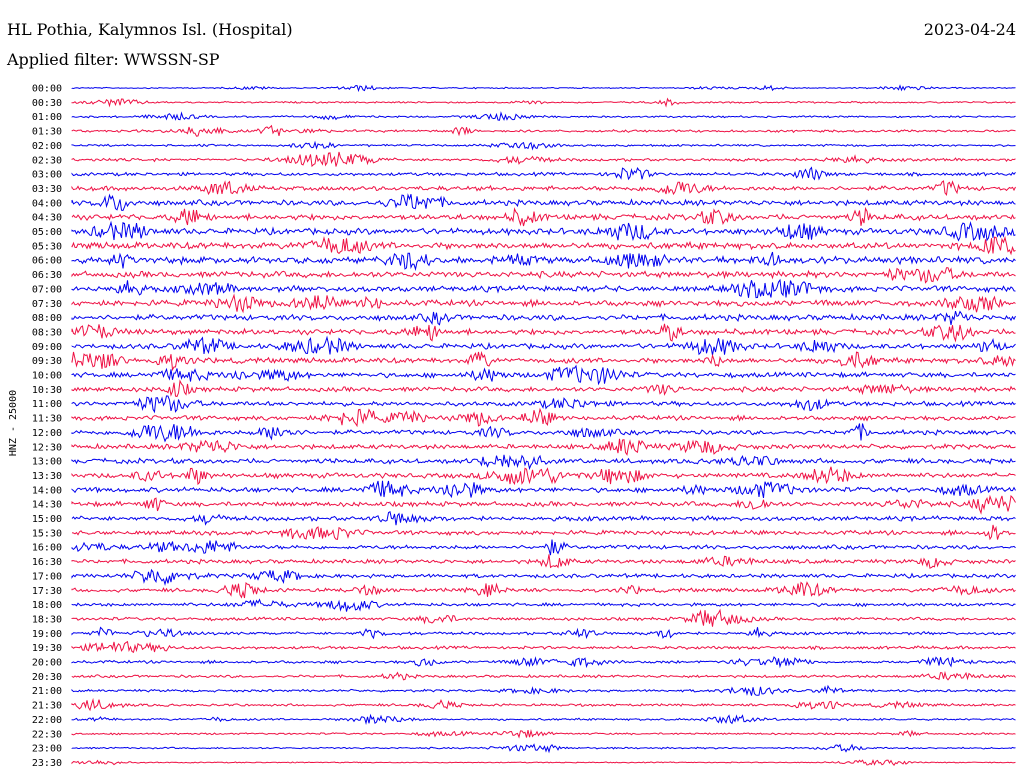 The image size is (1024, 780). I want to click on time-label: 02:00, so click(47, 146).